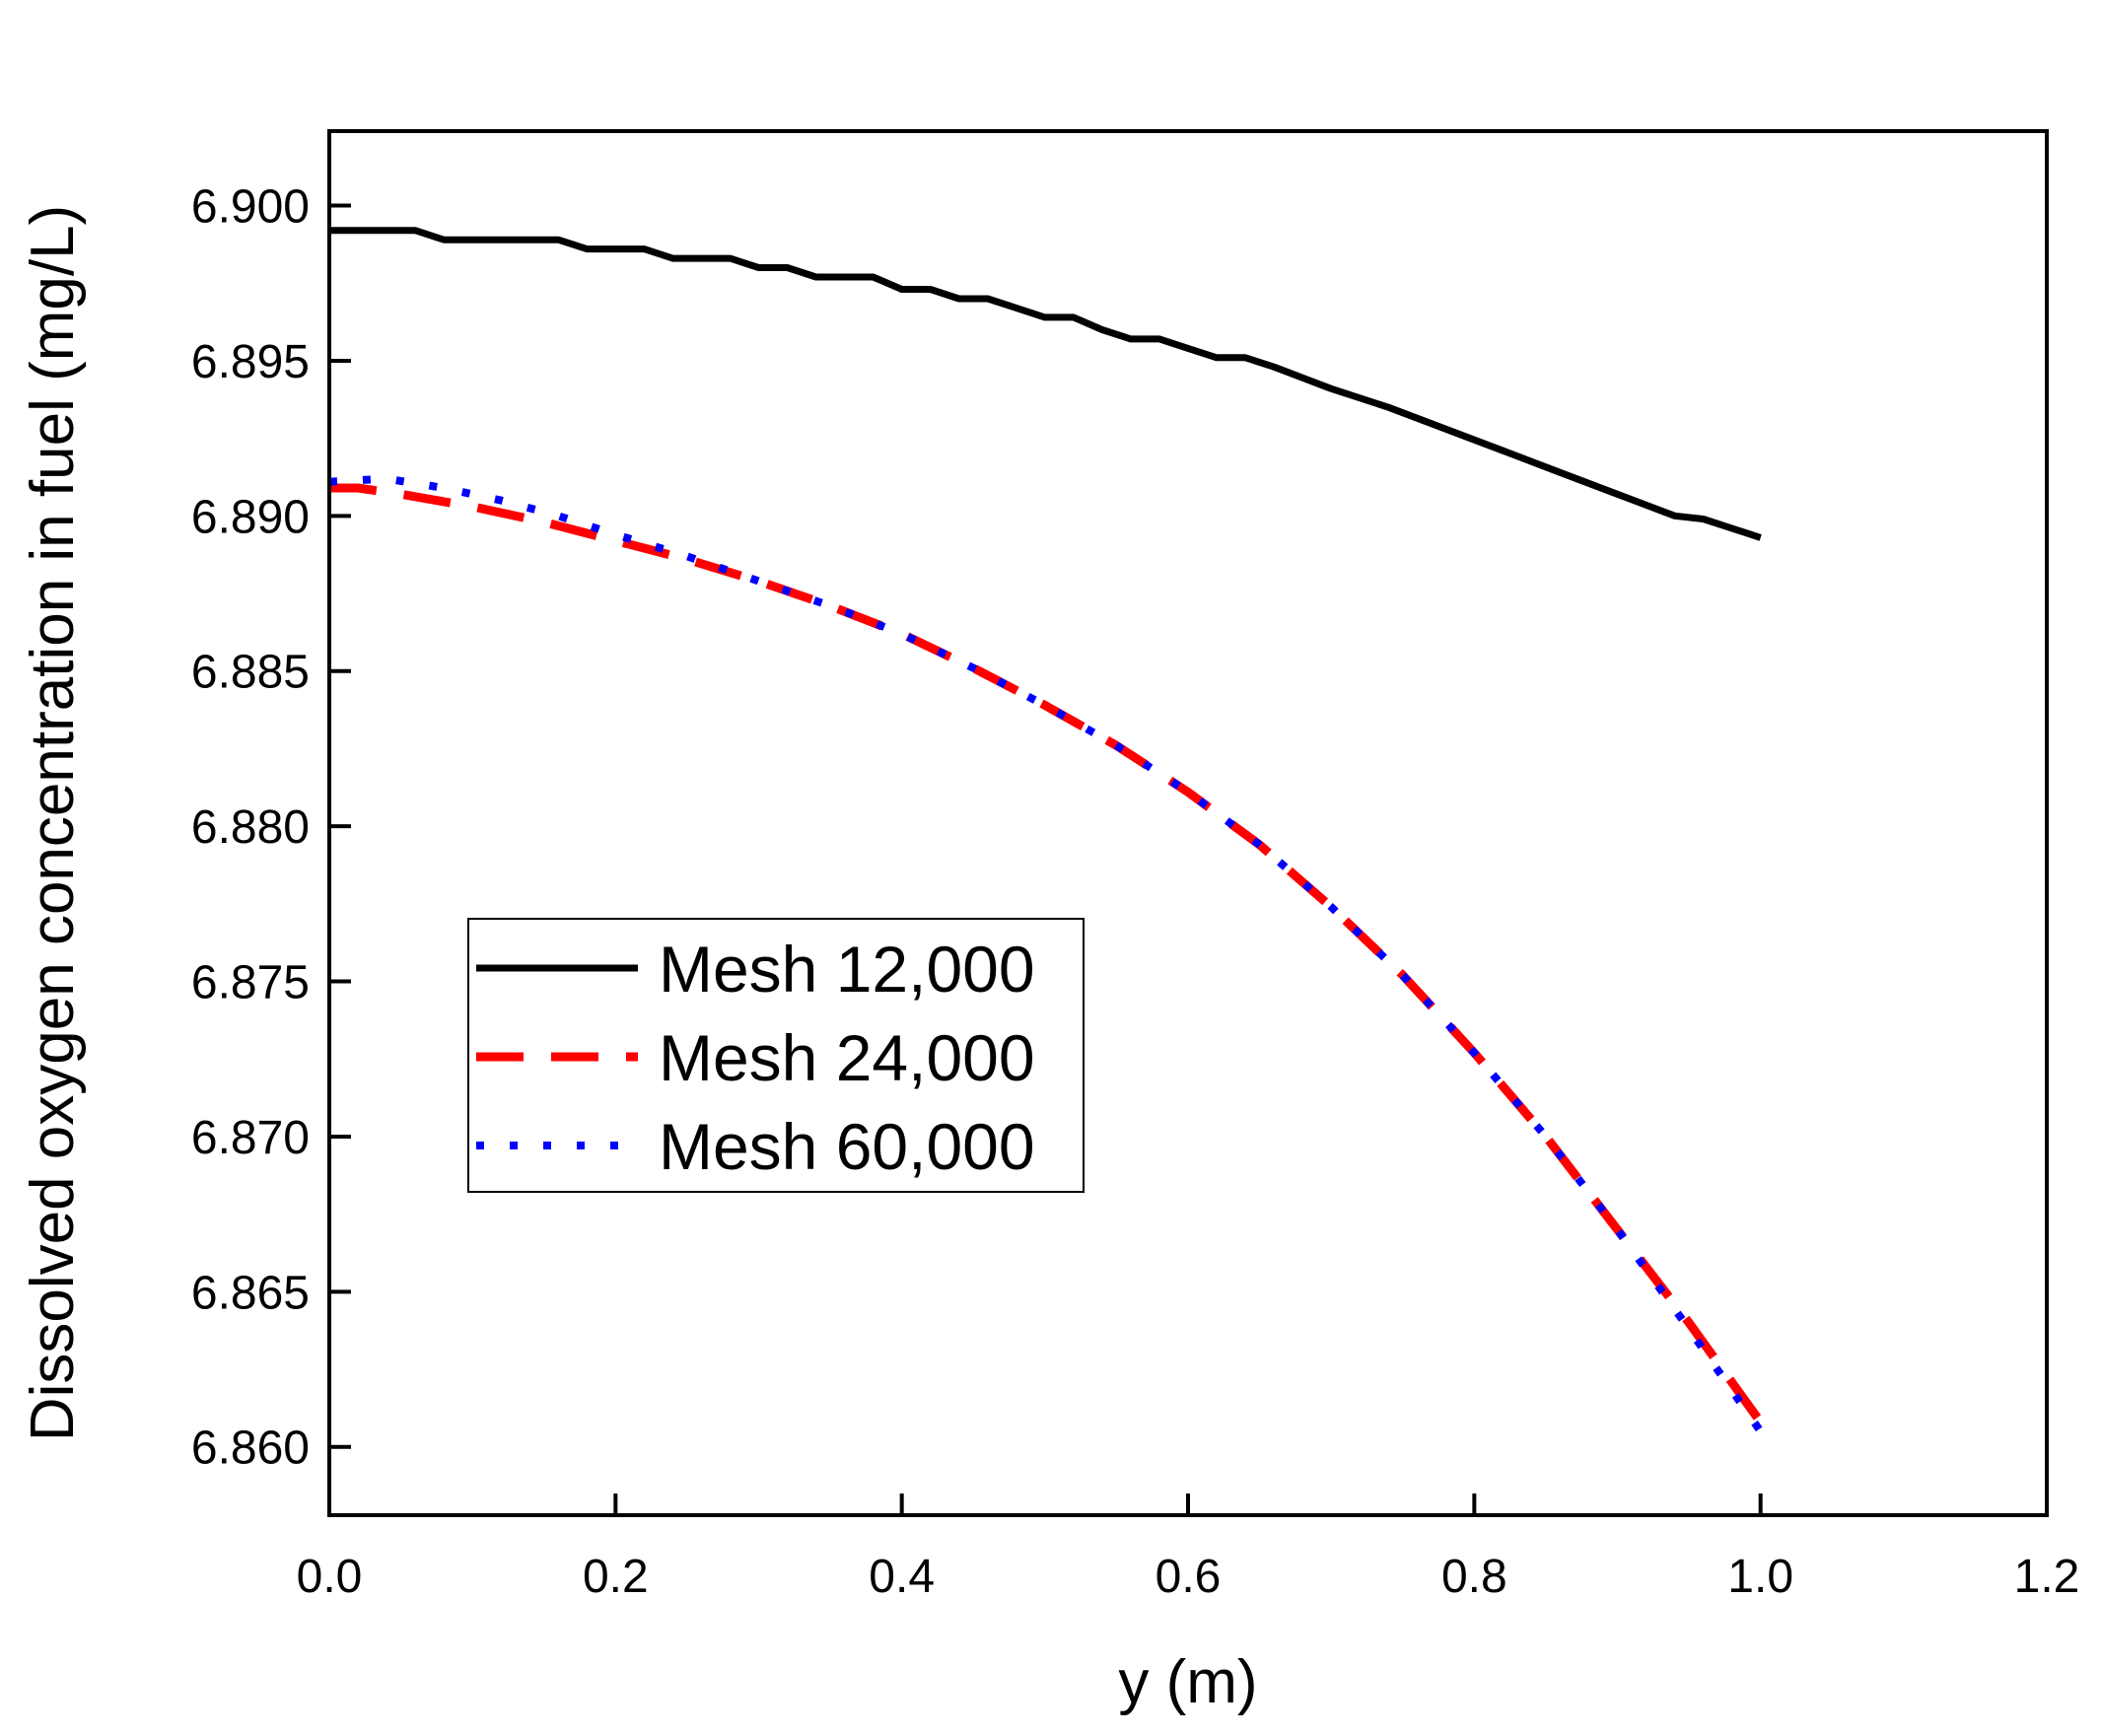 This screenshot has width=2102, height=1736. Describe the element at coordinates (251, 827) in the screenshot. I see `y-tick-label: 6.880` at that location.